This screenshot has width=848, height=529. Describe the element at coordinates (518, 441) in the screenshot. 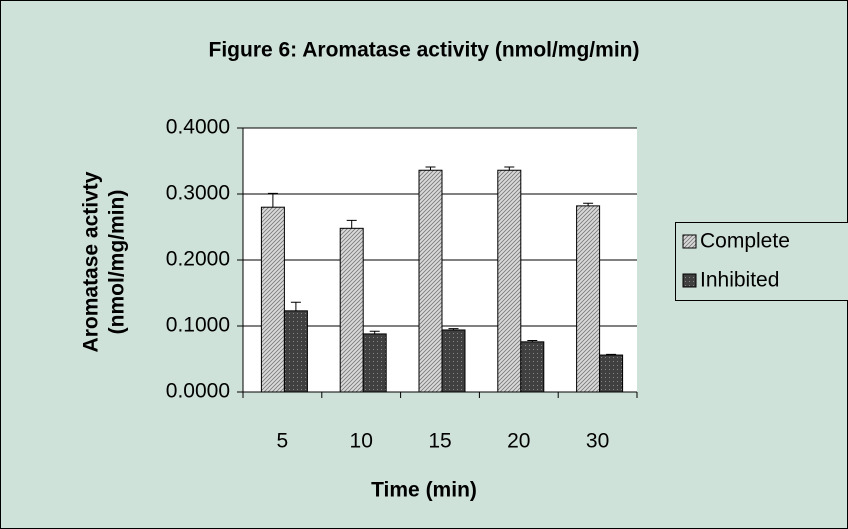

I see `x-tick-label: 20` at that location.